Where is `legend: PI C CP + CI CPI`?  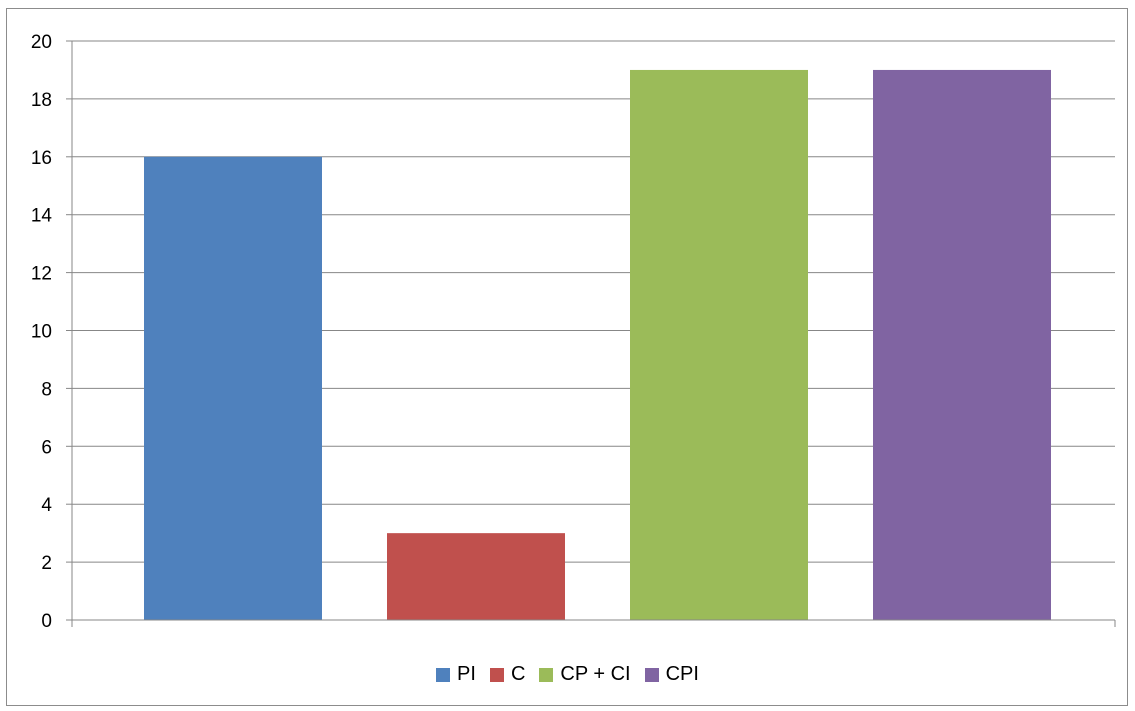 legend: PI C CP + CI CPI is located at coordinates (567, 674).